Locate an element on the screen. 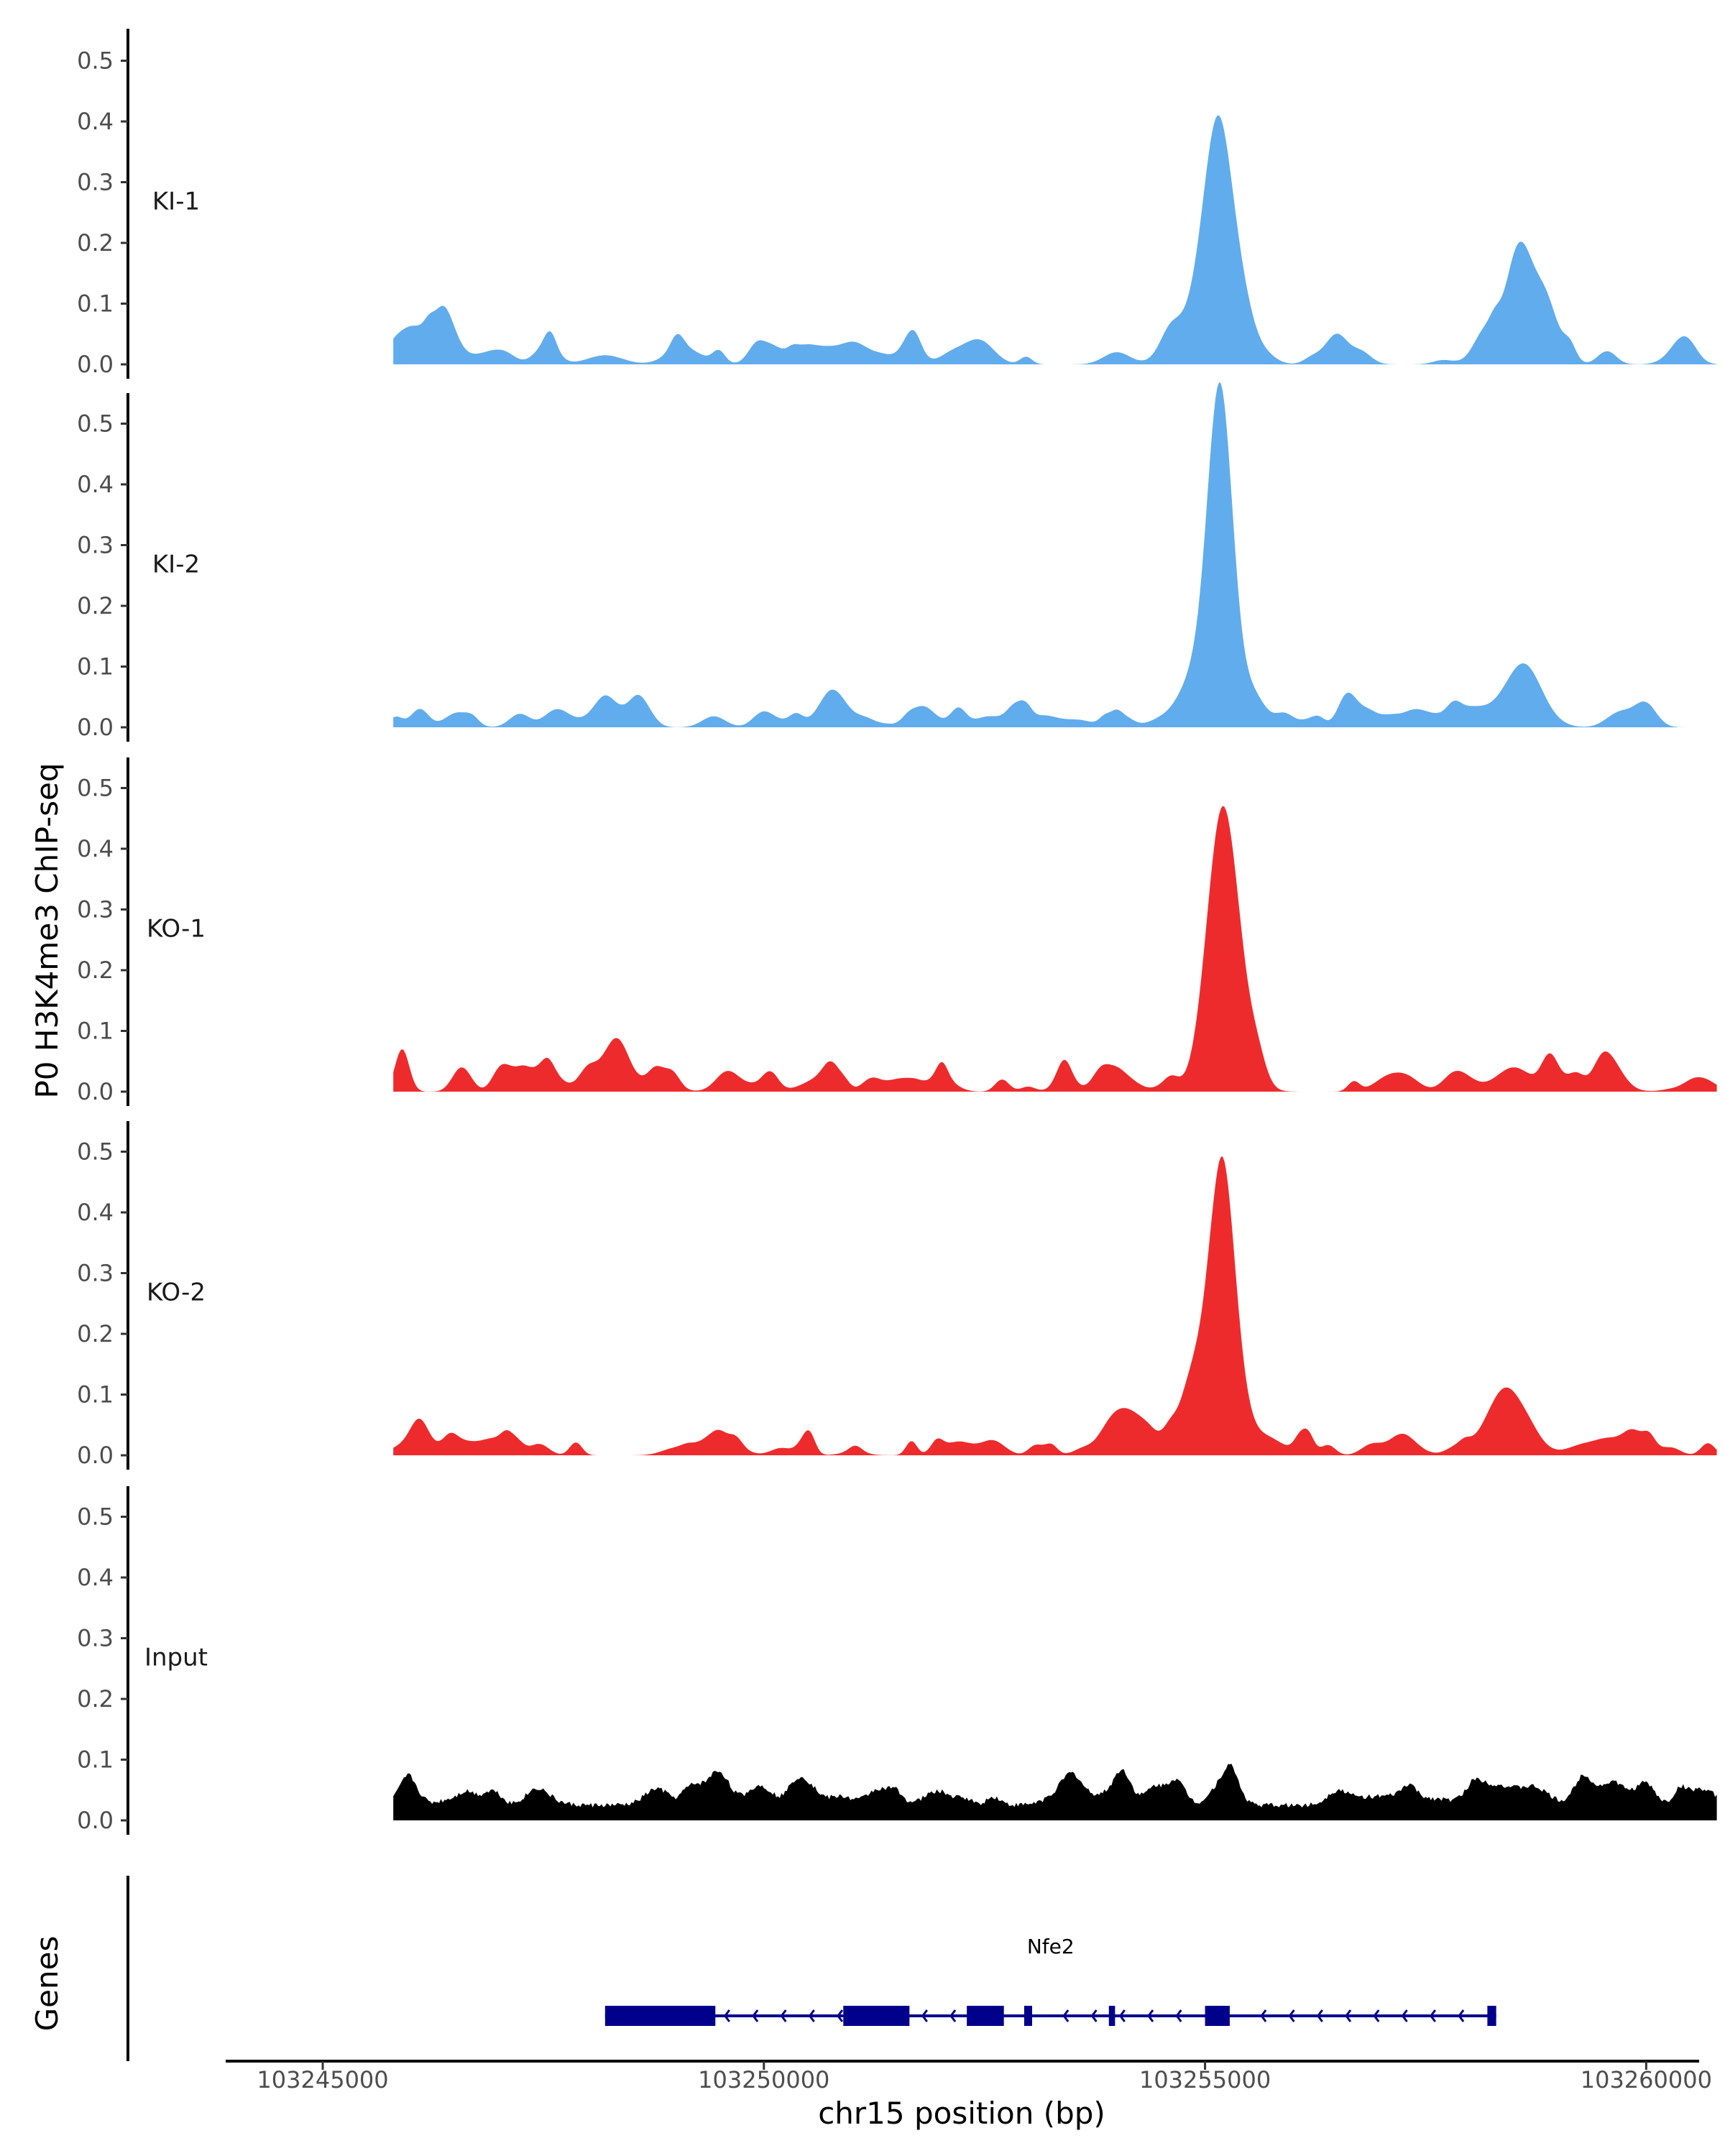 Image resolution: width=1725 pixels, height=2156 pixels. track-label: KO-1 is located at coordinates (176, 930).